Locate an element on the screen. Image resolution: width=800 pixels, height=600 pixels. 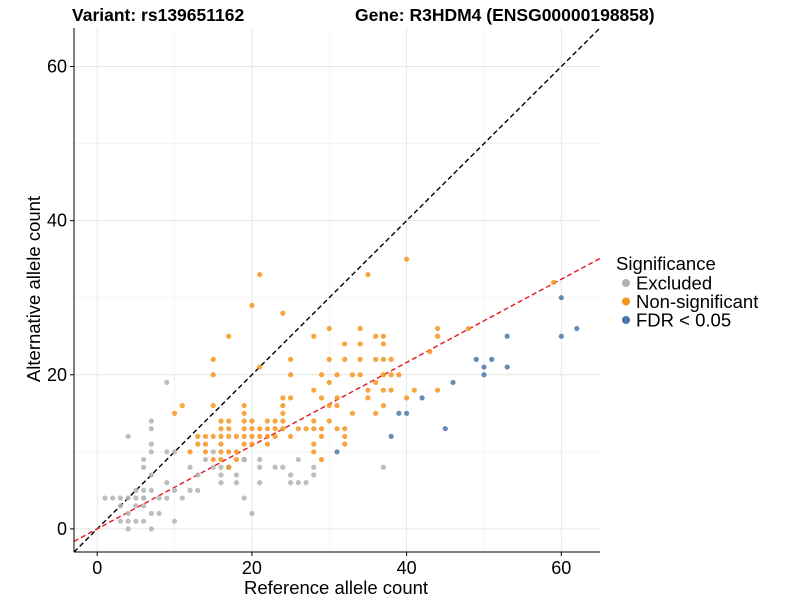
chart-title-gene: Gene: R3HDM4 (ENSG00000198858) is located at coordinates (505, 15).